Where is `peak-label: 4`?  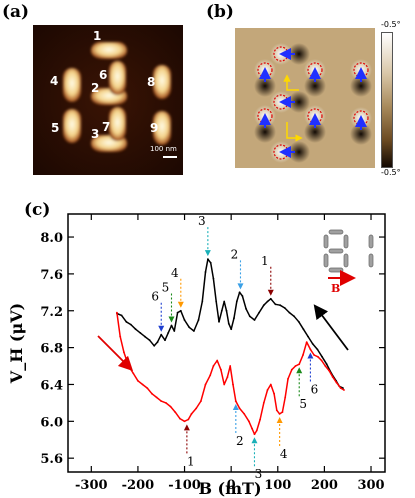
peak-label: 4 is located at coordinates (175, 273).